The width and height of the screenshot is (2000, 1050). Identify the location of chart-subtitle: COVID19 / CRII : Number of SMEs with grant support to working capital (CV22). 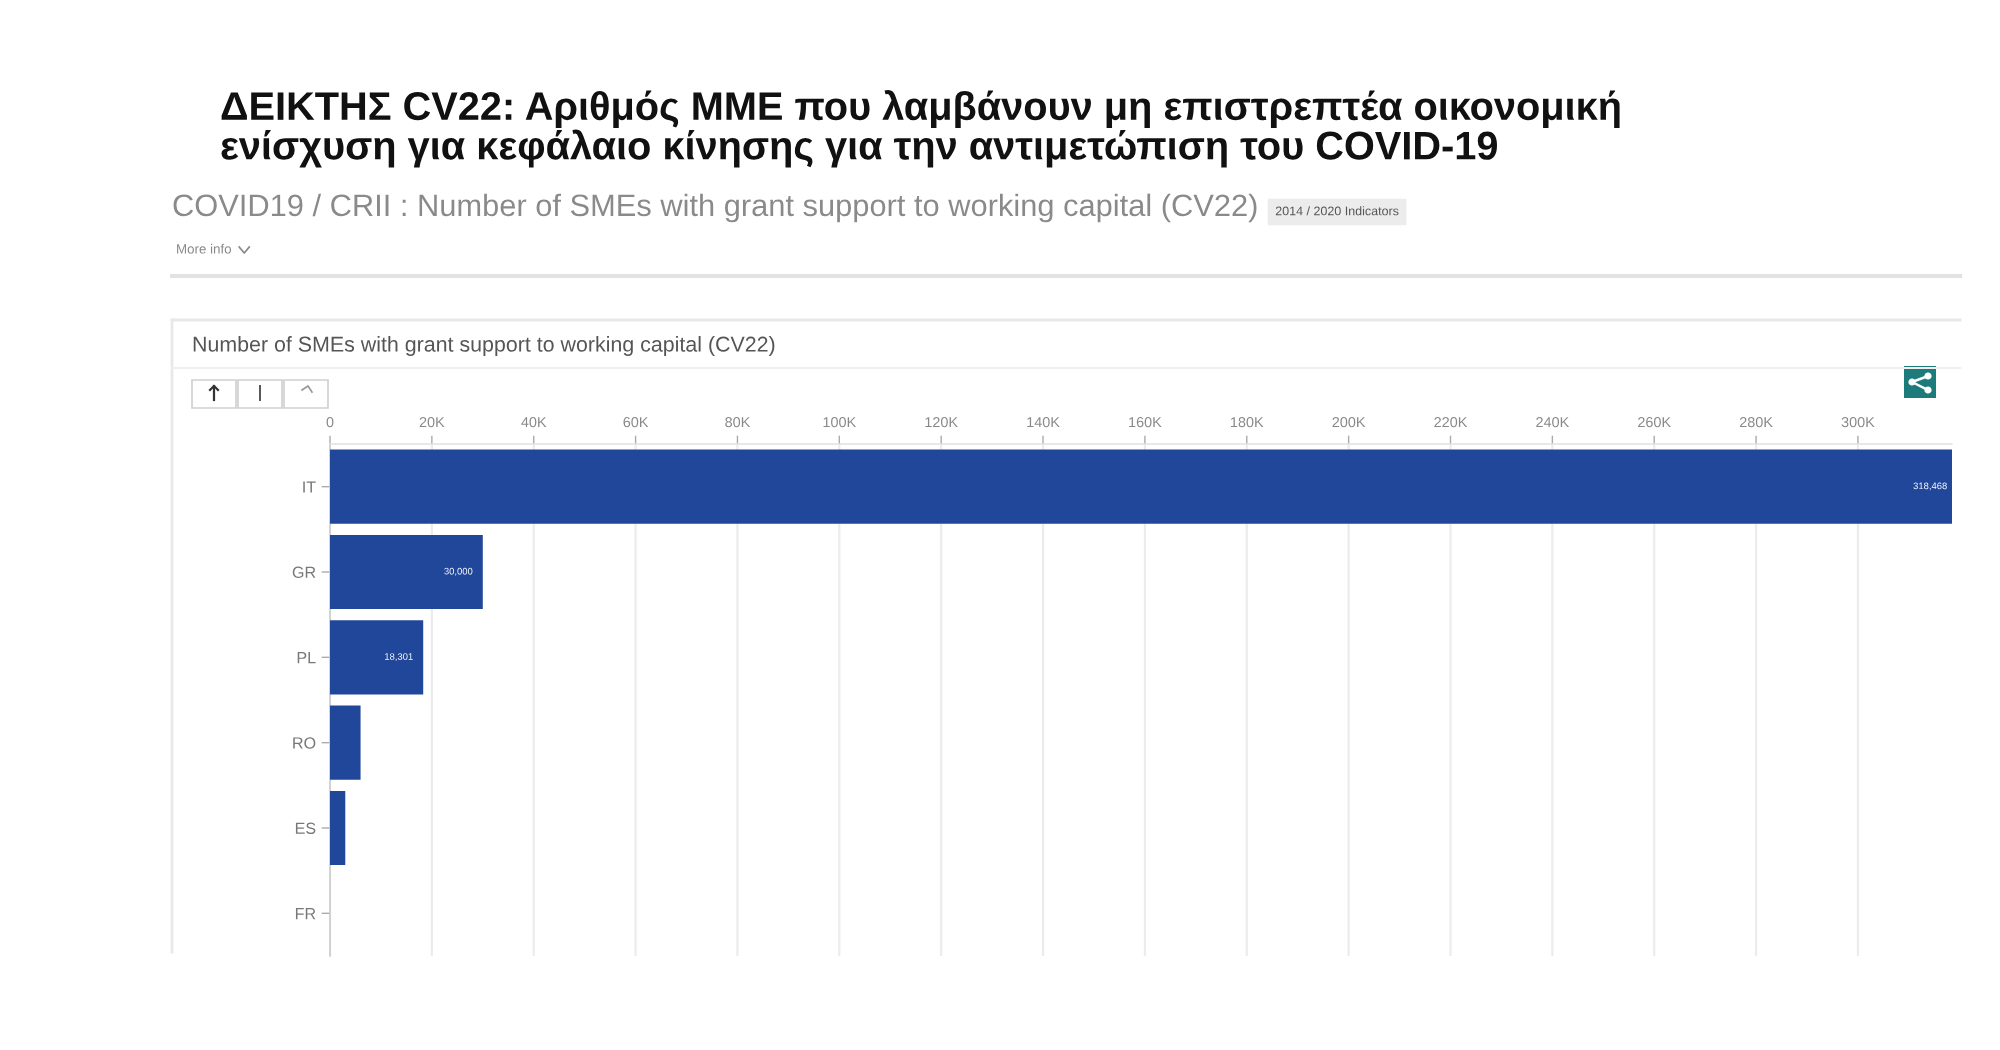
(715, 208).